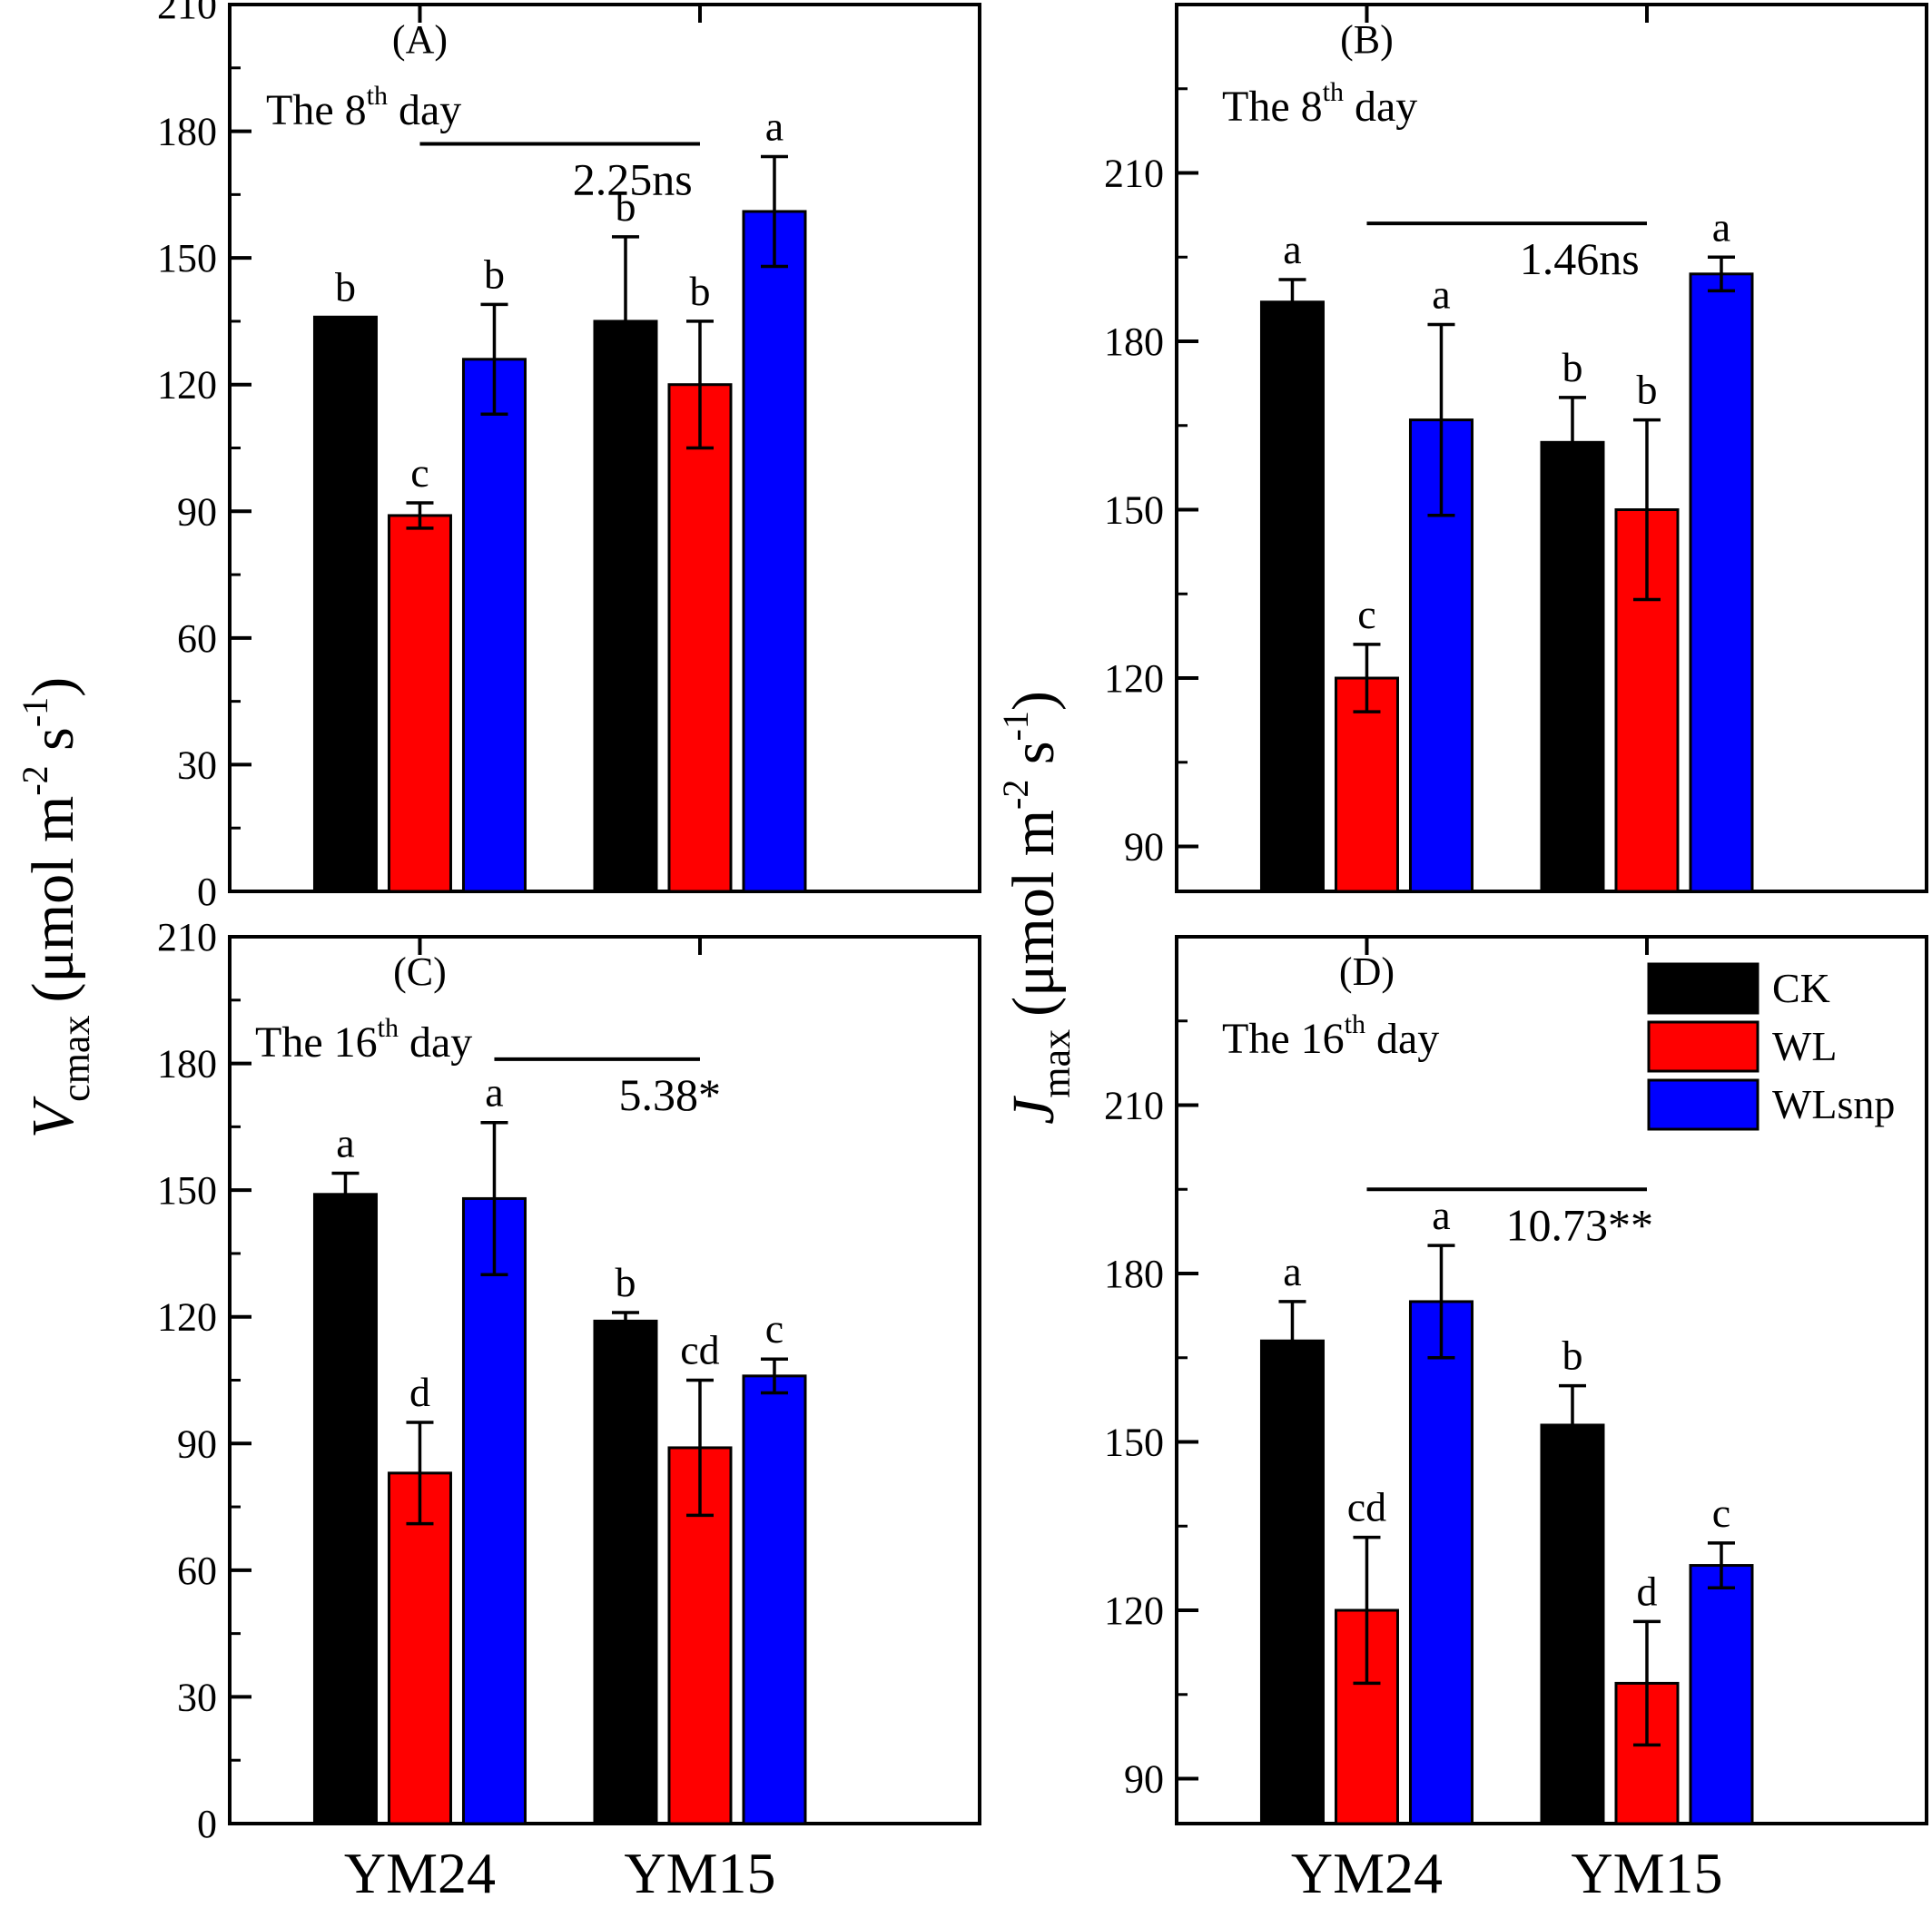 The width and height of the screenshot is (1932, 1908). I want to click on bar-wl-ym15, so click(700, 638).